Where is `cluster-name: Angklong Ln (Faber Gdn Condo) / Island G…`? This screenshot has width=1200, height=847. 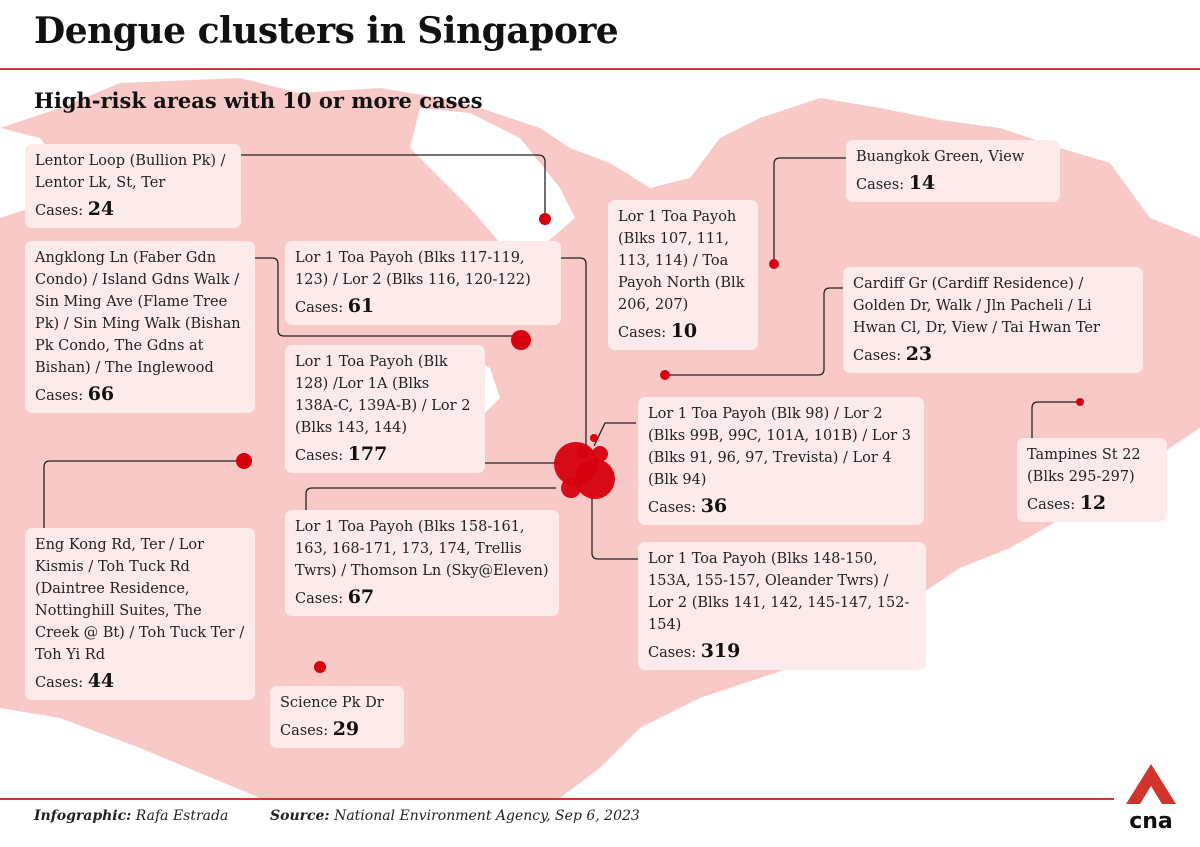 cluster-name: Angklong Ln (Faber Gdn Condo) / Island G… is located at coordinates (138, 313).